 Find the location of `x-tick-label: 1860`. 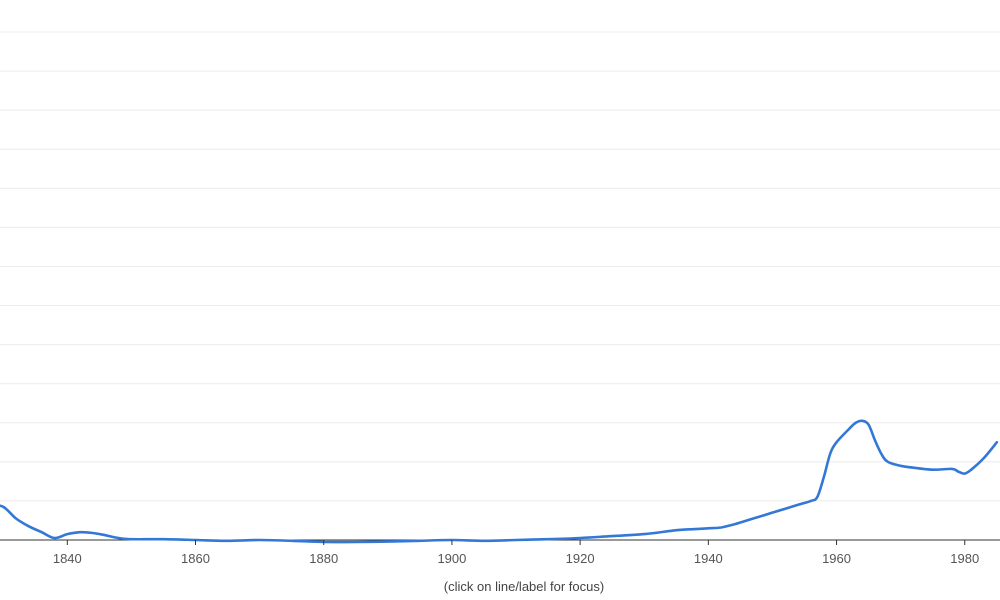

x-tick-label: 1860 is located at coordinates (195, 558).